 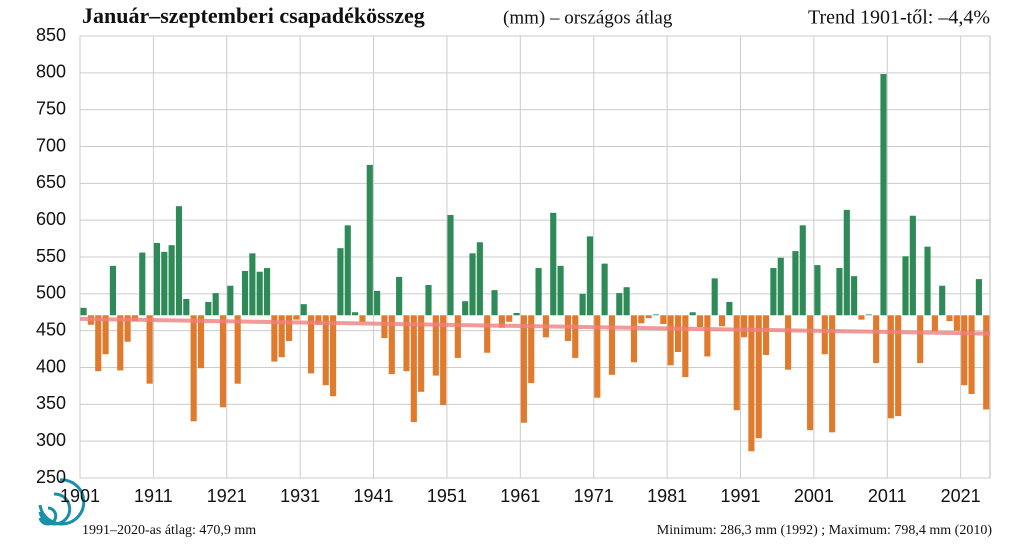 What do you see at coordinates (169, 530) in the screenshot?
I see `footer-left: 1991–2020-as átlag: 470,9 mm` at bounding box center [169, 530].